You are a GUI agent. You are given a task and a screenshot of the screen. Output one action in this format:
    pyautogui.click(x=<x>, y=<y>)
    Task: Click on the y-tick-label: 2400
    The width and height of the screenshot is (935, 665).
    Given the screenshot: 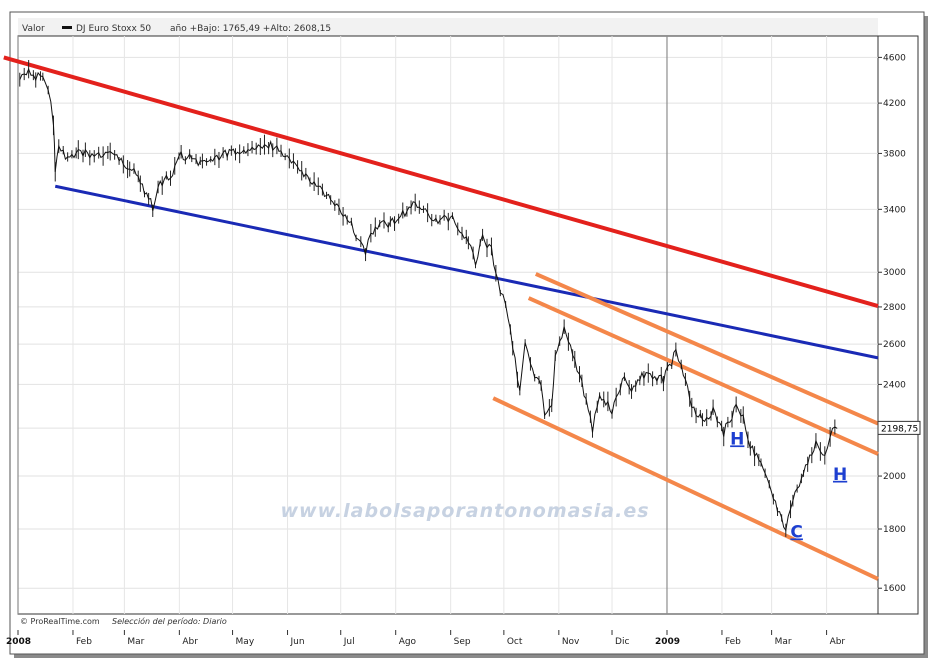 What is the action you would take?
    pyautogui.click(x=894, y=385)
    